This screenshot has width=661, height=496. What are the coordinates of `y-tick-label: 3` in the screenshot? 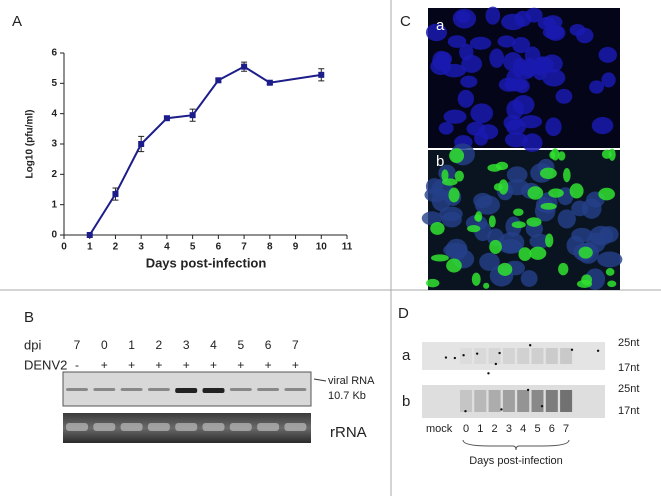 It's located at (54, 144).